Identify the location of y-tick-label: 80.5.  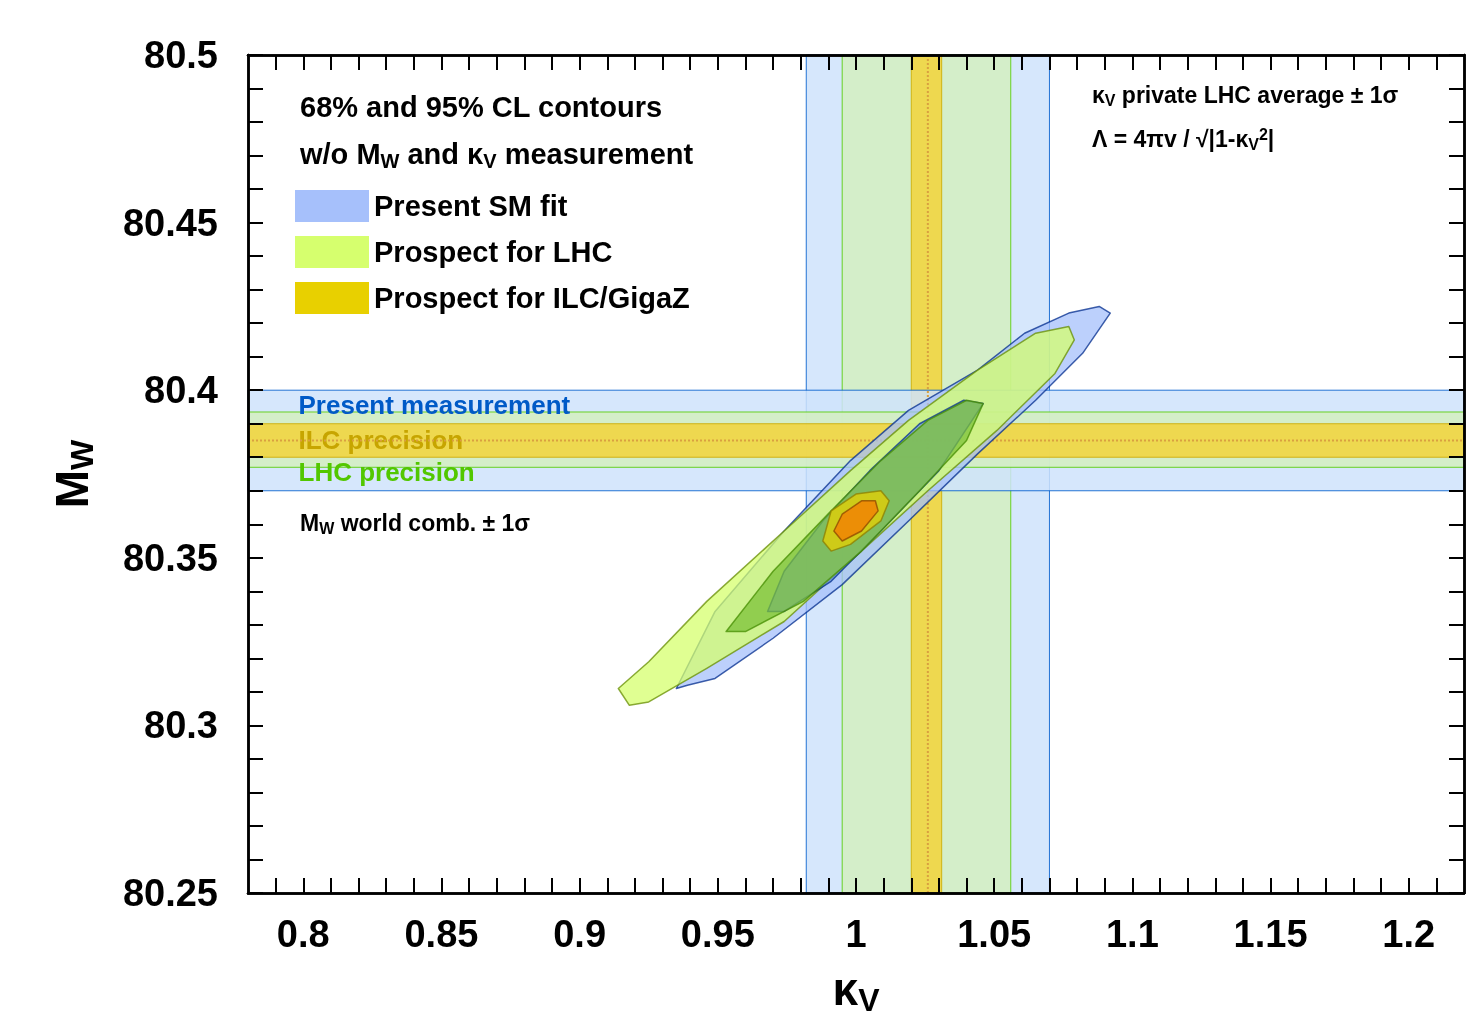
(181, 55).